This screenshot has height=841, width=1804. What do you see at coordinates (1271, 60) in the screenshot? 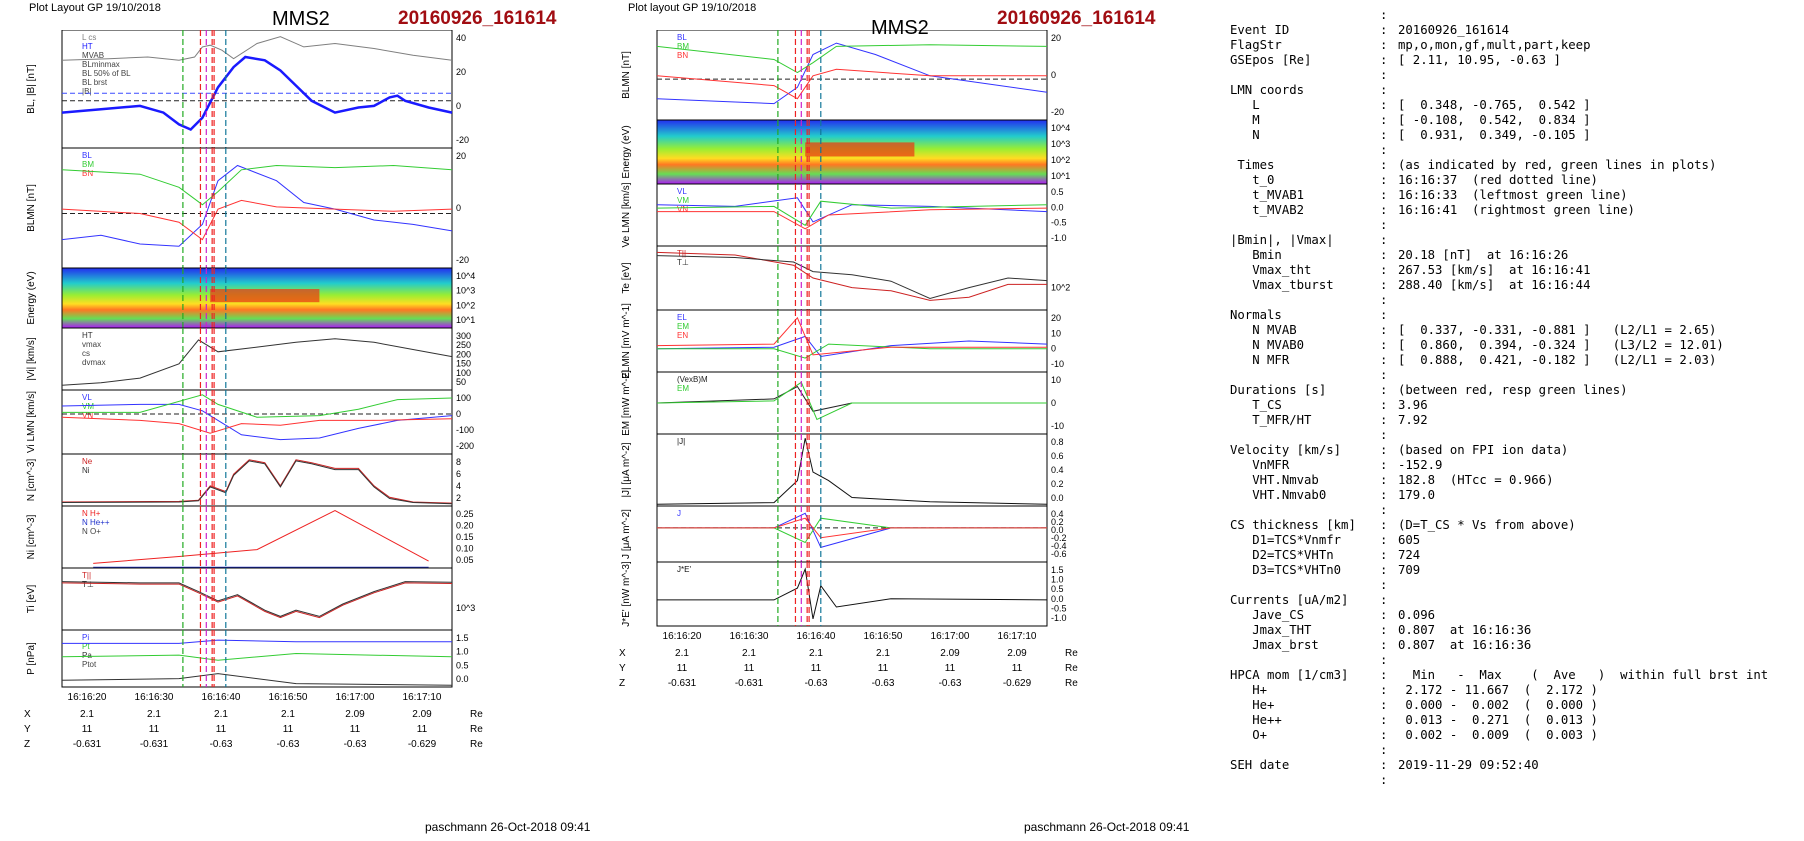
I see `summary-key: GSEpos [Re]` at bounding box center [1271, 60].